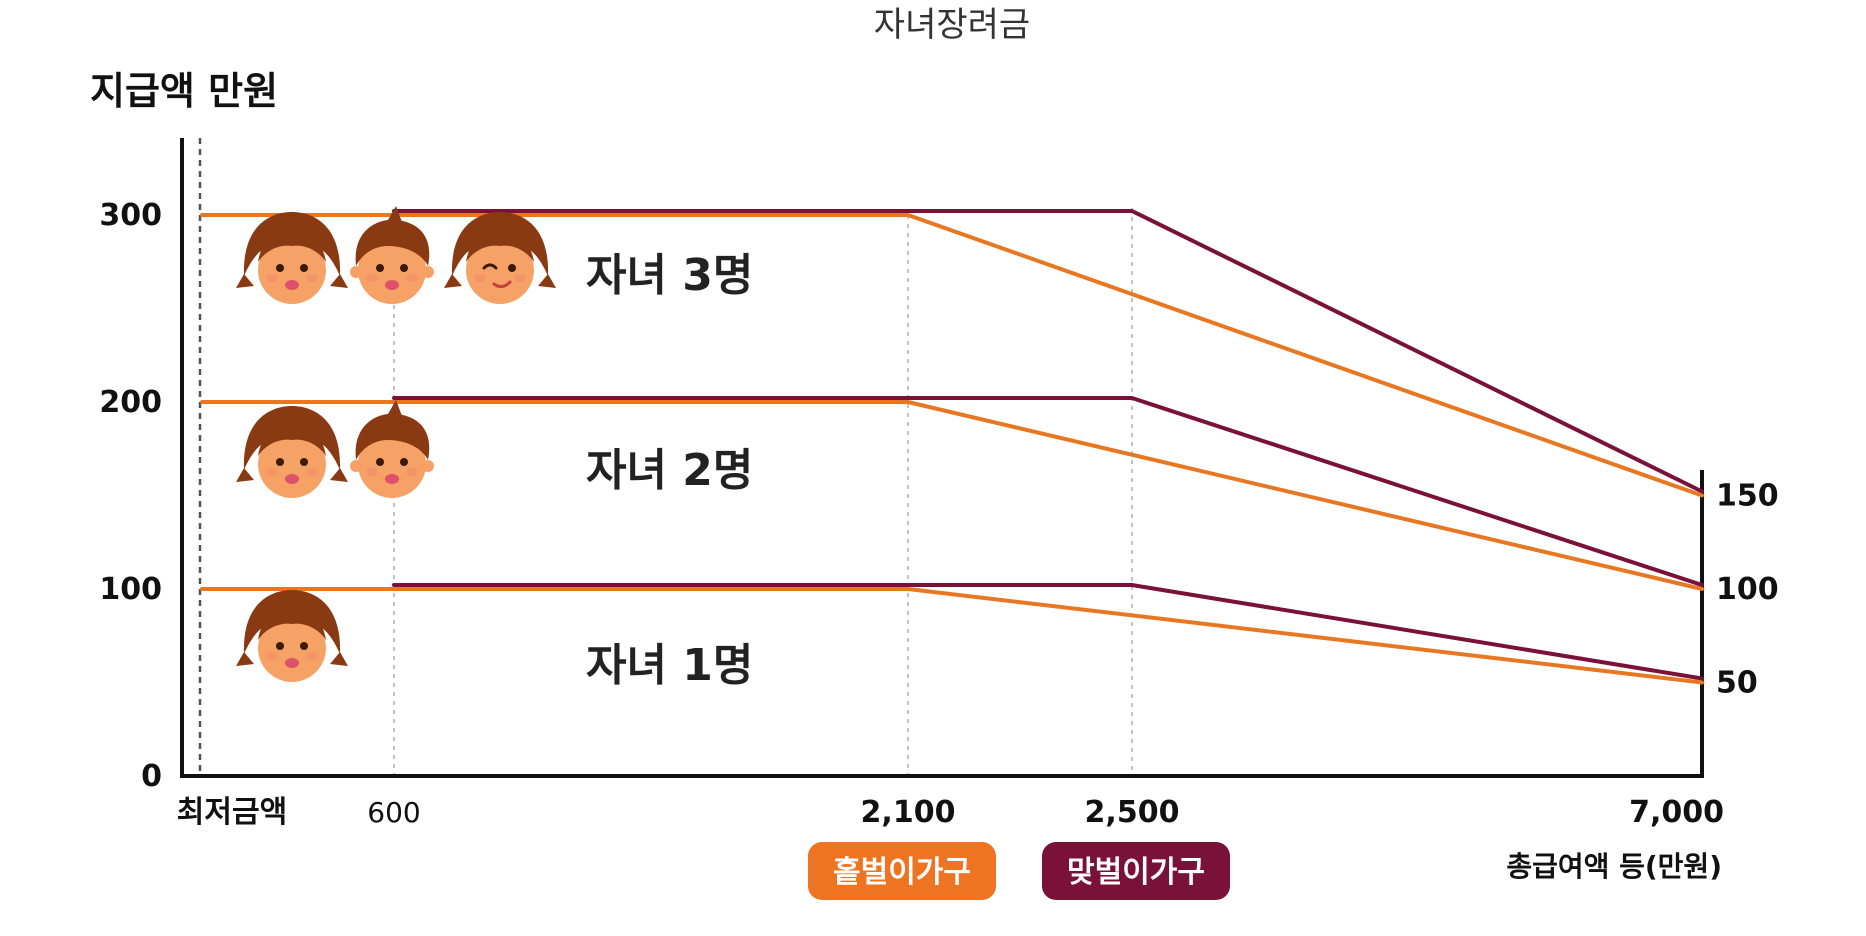  Describe the element at coordinates (669, 665) in the screenshot. I see `group-label: 자녀 1명` at that location.